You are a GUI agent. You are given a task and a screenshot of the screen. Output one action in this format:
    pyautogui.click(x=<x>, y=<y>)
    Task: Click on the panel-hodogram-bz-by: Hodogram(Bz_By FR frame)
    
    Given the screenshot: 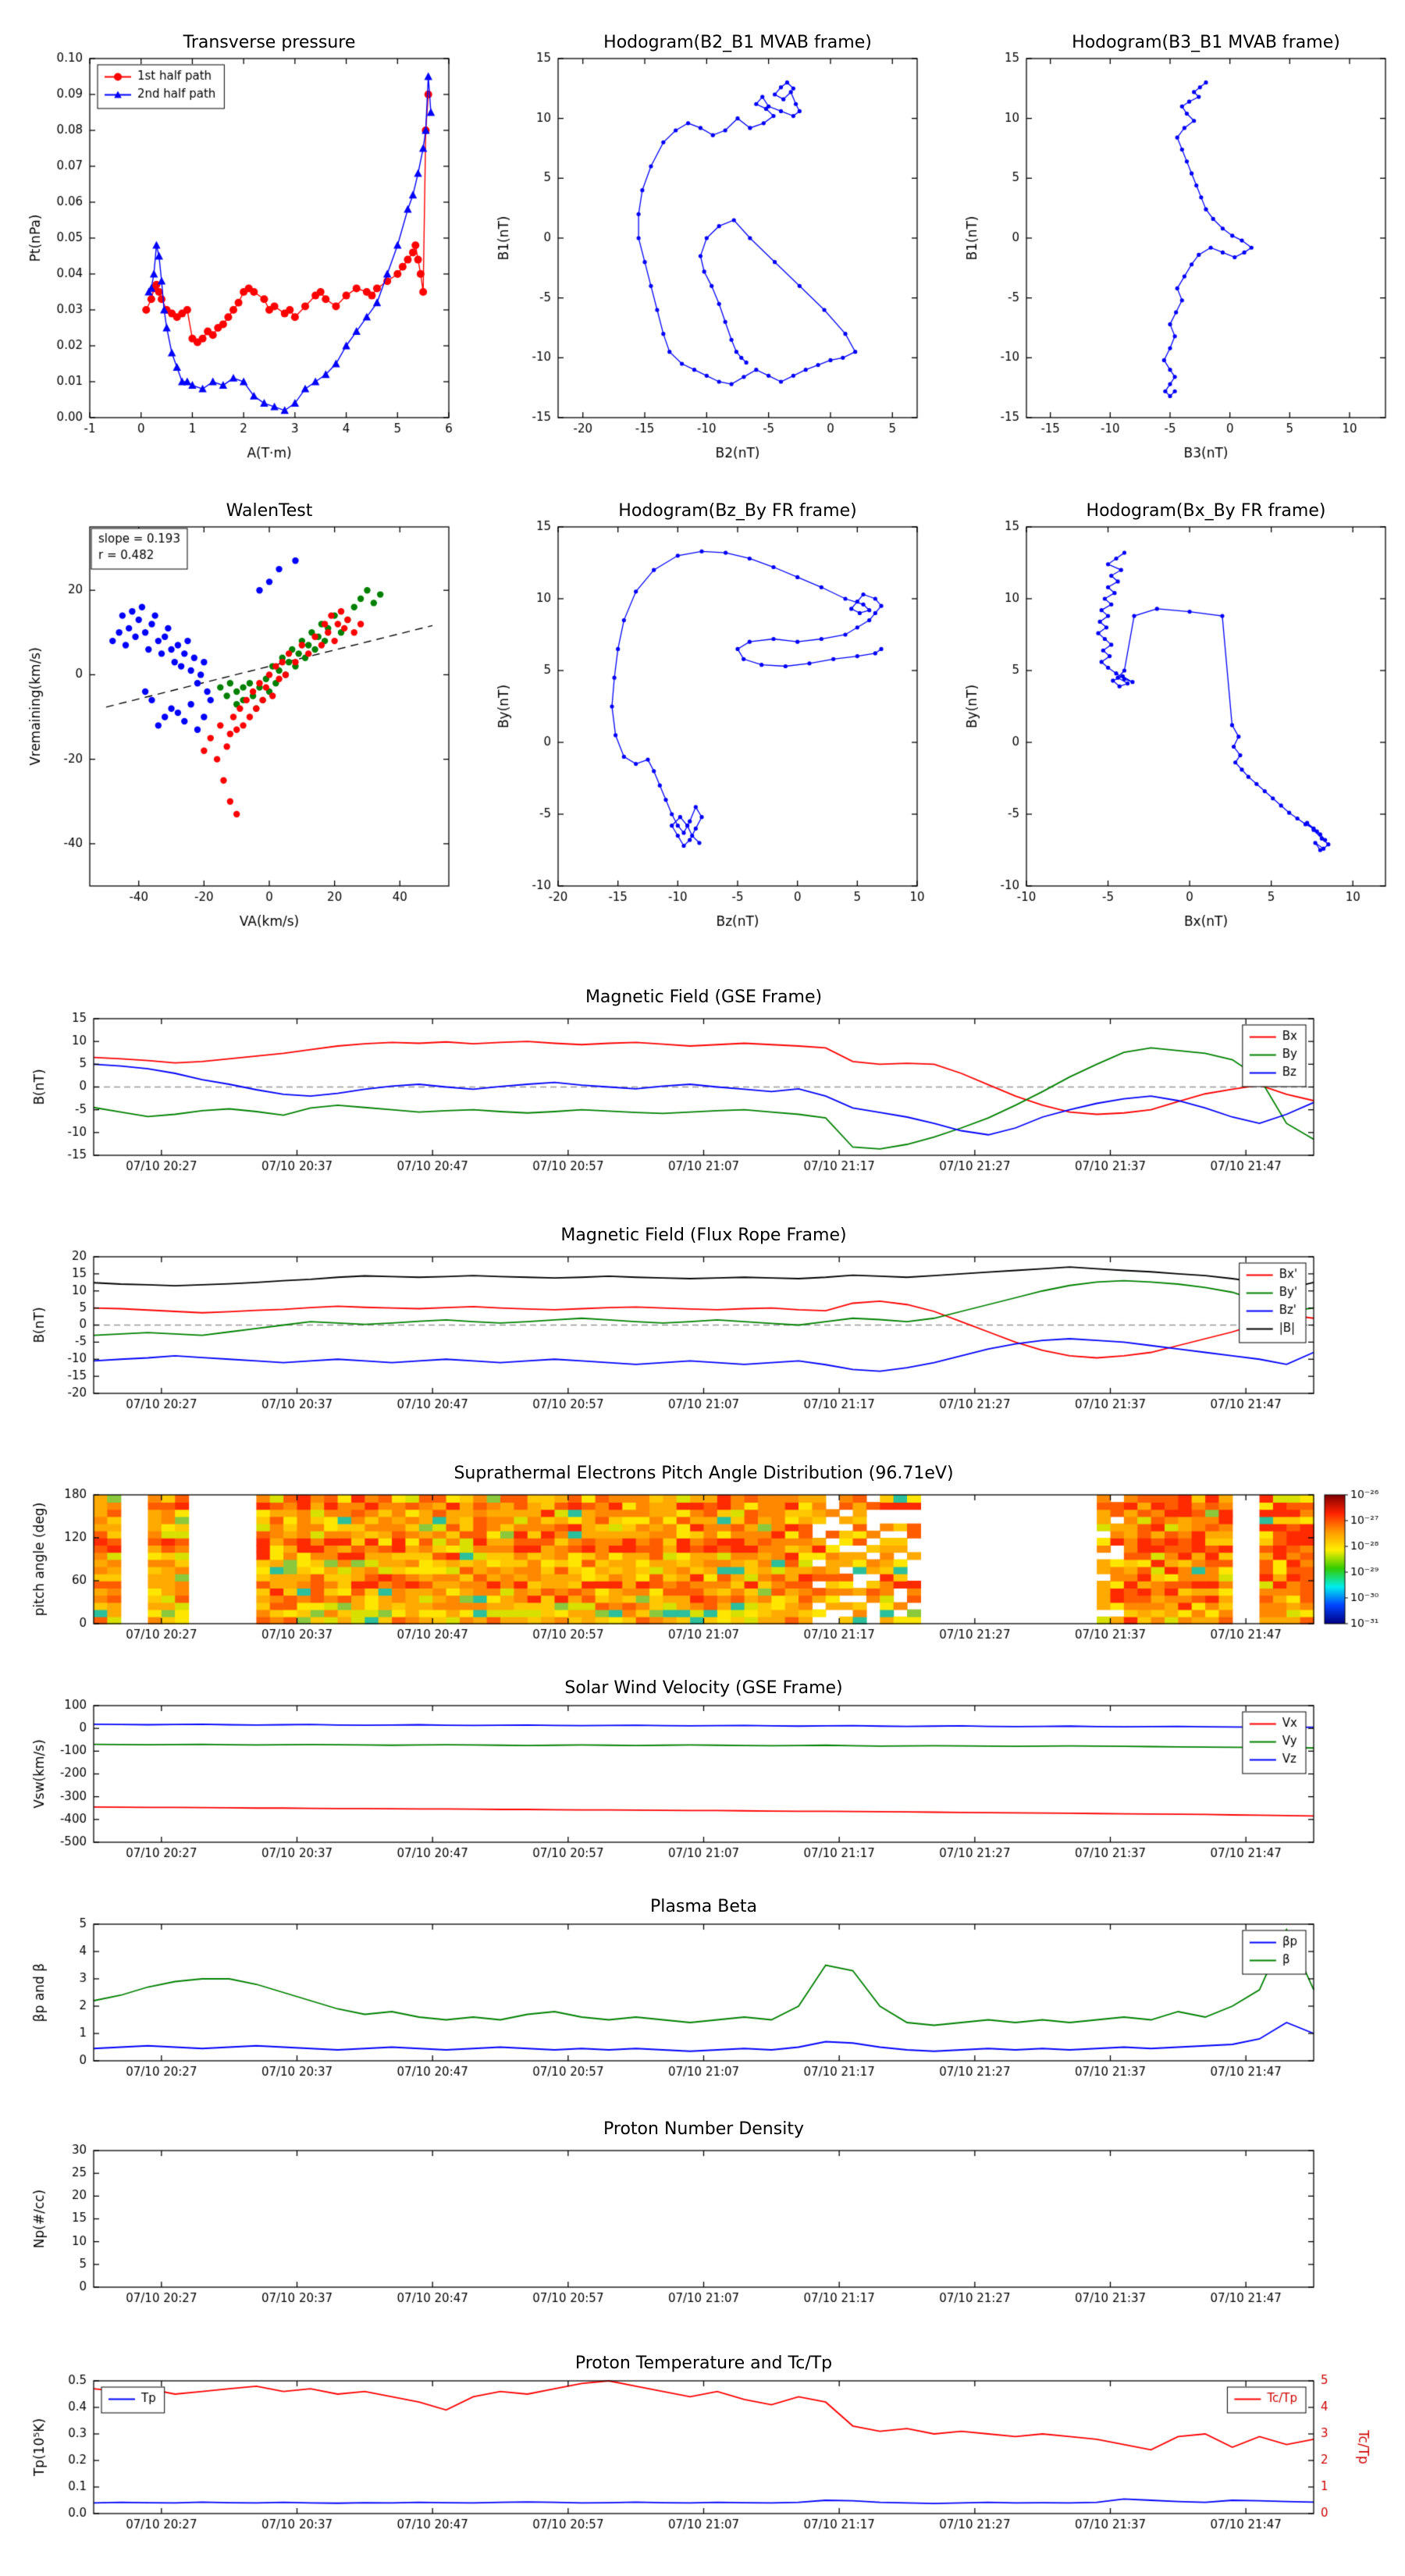 What is the action you would take?
    pyautogui.click(x=703, y=714)
    